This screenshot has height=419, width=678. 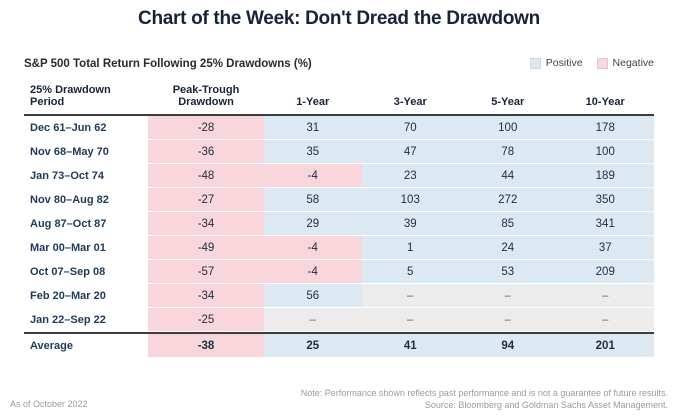 What do you see at coordinates (206, 128) in the screenshot?
I see `value-cell: -28` at bounding box center [206, 128].